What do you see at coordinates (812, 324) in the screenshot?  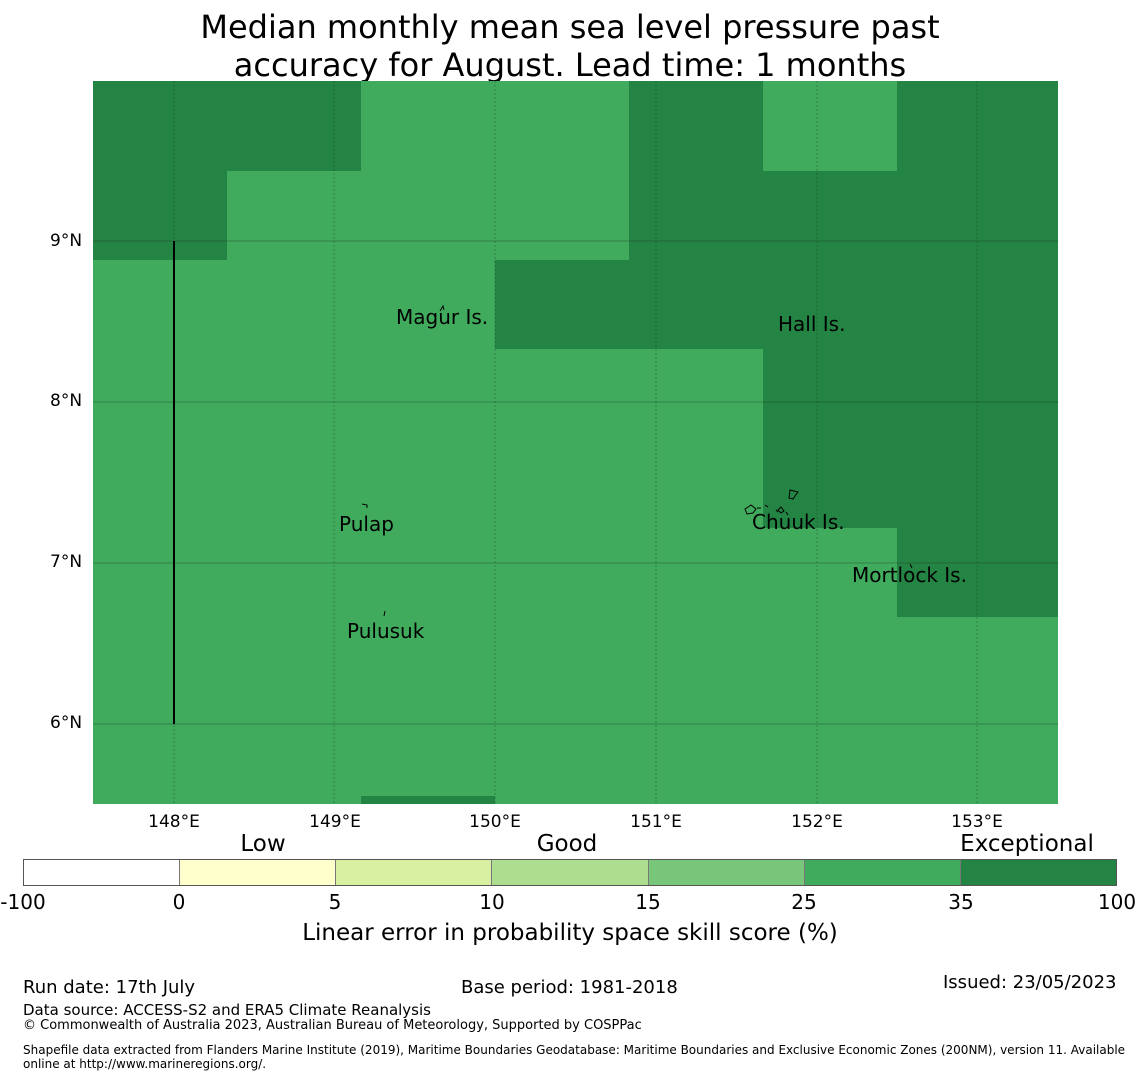 I see `place-label-hall: Hall Is.` at bounding box center [812, 324].